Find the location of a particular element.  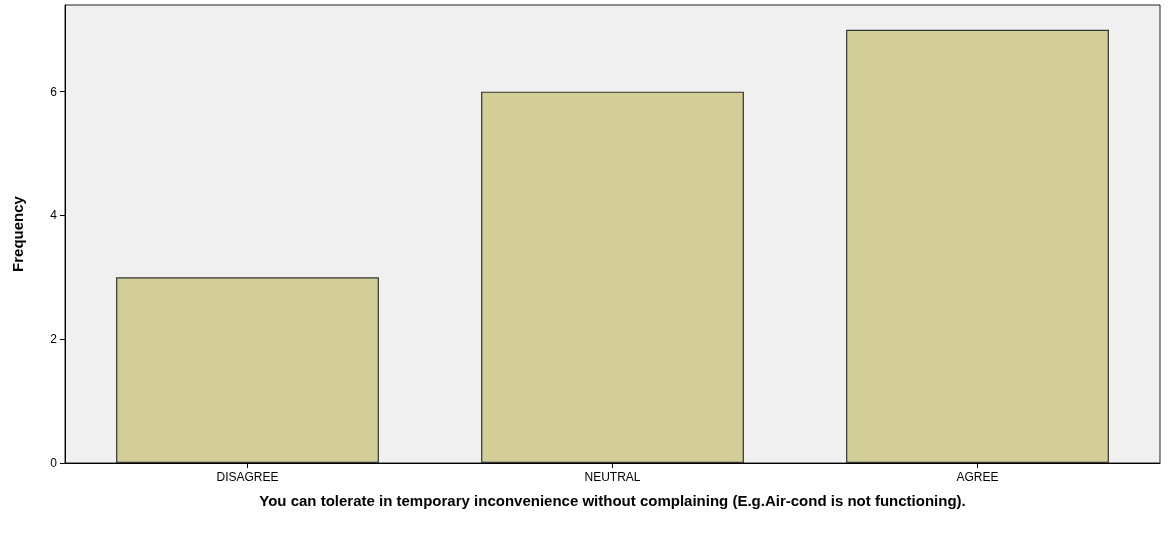

bar is located at coordinates (247, 370).